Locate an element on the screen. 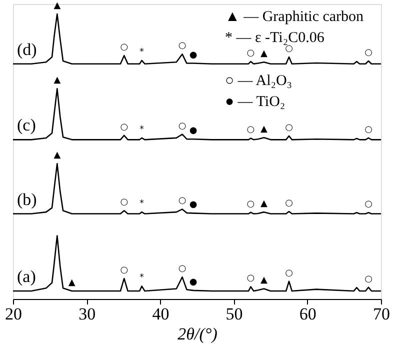 The image size is (400, 344). x-axis-title: 2θ/(°) is located at coordinates (198, 334).